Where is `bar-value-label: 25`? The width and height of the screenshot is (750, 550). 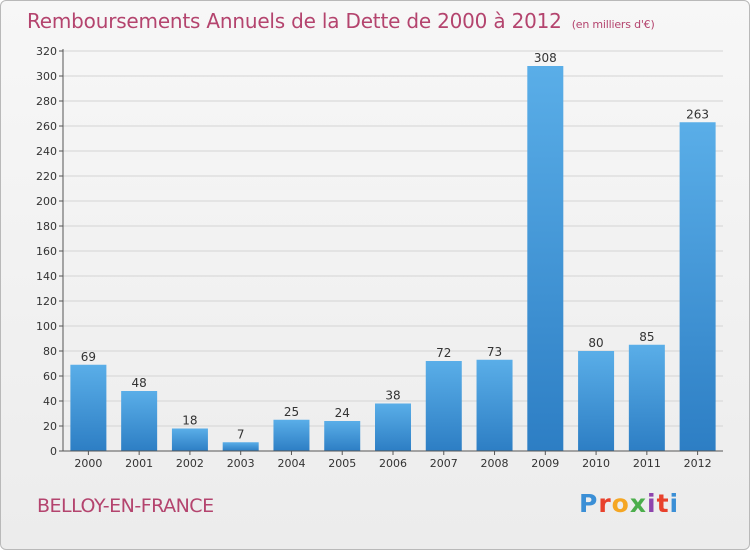
bar-value-label: 25 is located at coordinates (291, 412).